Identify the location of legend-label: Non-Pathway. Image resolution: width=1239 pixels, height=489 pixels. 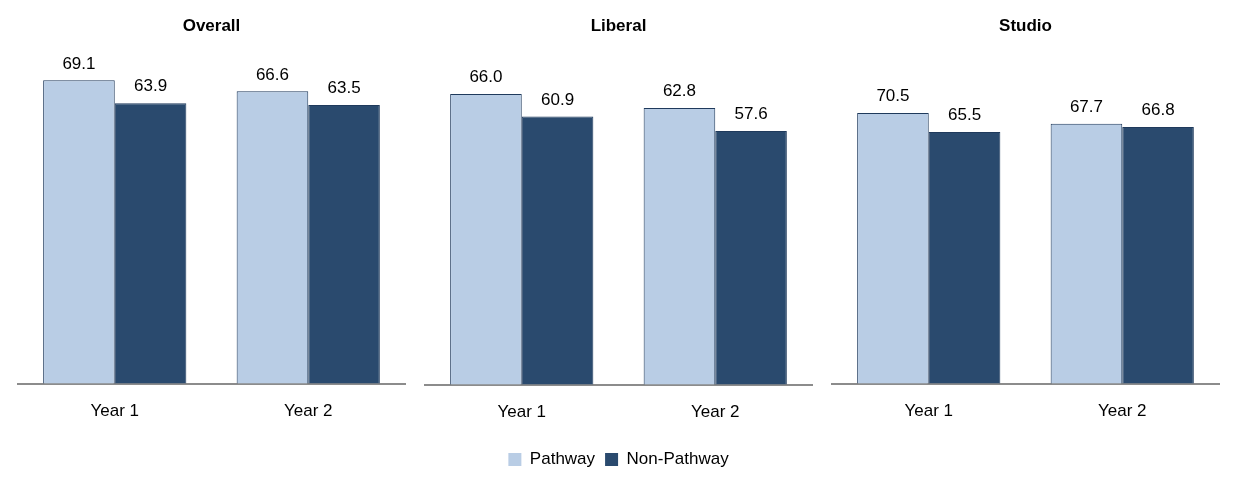
(678, 459).